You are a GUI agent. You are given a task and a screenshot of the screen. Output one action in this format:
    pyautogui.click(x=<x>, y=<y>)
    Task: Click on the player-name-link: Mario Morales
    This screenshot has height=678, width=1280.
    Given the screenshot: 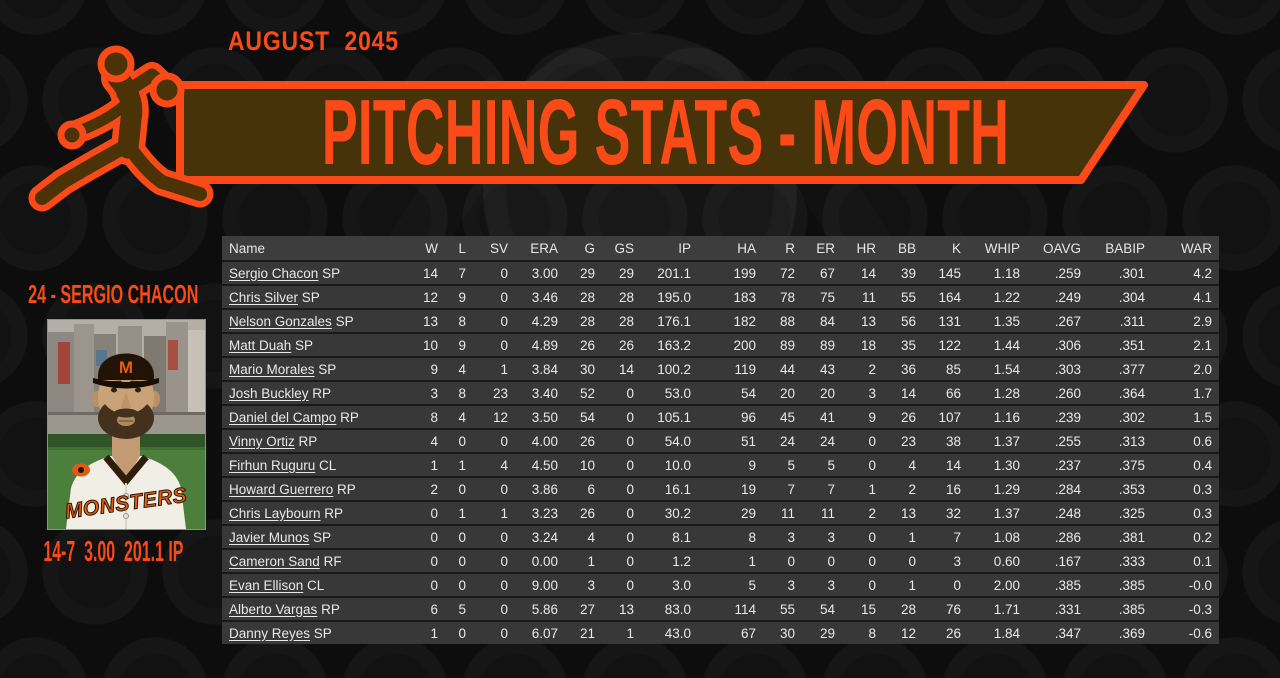 What is the action you would take?
    pyautogui.click(x=272, y=369)
    